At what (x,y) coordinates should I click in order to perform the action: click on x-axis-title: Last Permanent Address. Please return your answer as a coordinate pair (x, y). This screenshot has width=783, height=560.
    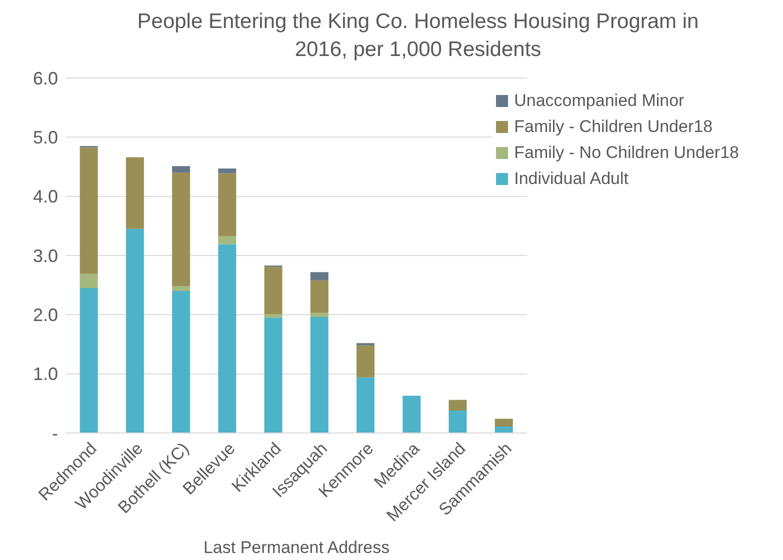
    Looking at the image, I should click on (296, 547).